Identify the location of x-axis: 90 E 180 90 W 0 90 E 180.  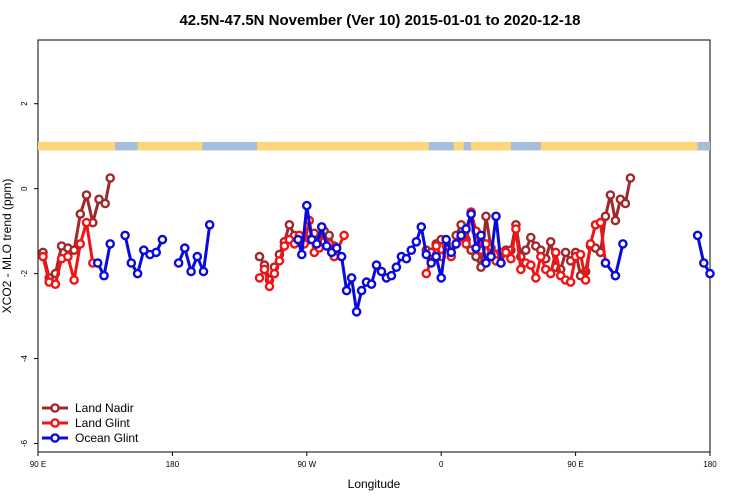
(373, 460).